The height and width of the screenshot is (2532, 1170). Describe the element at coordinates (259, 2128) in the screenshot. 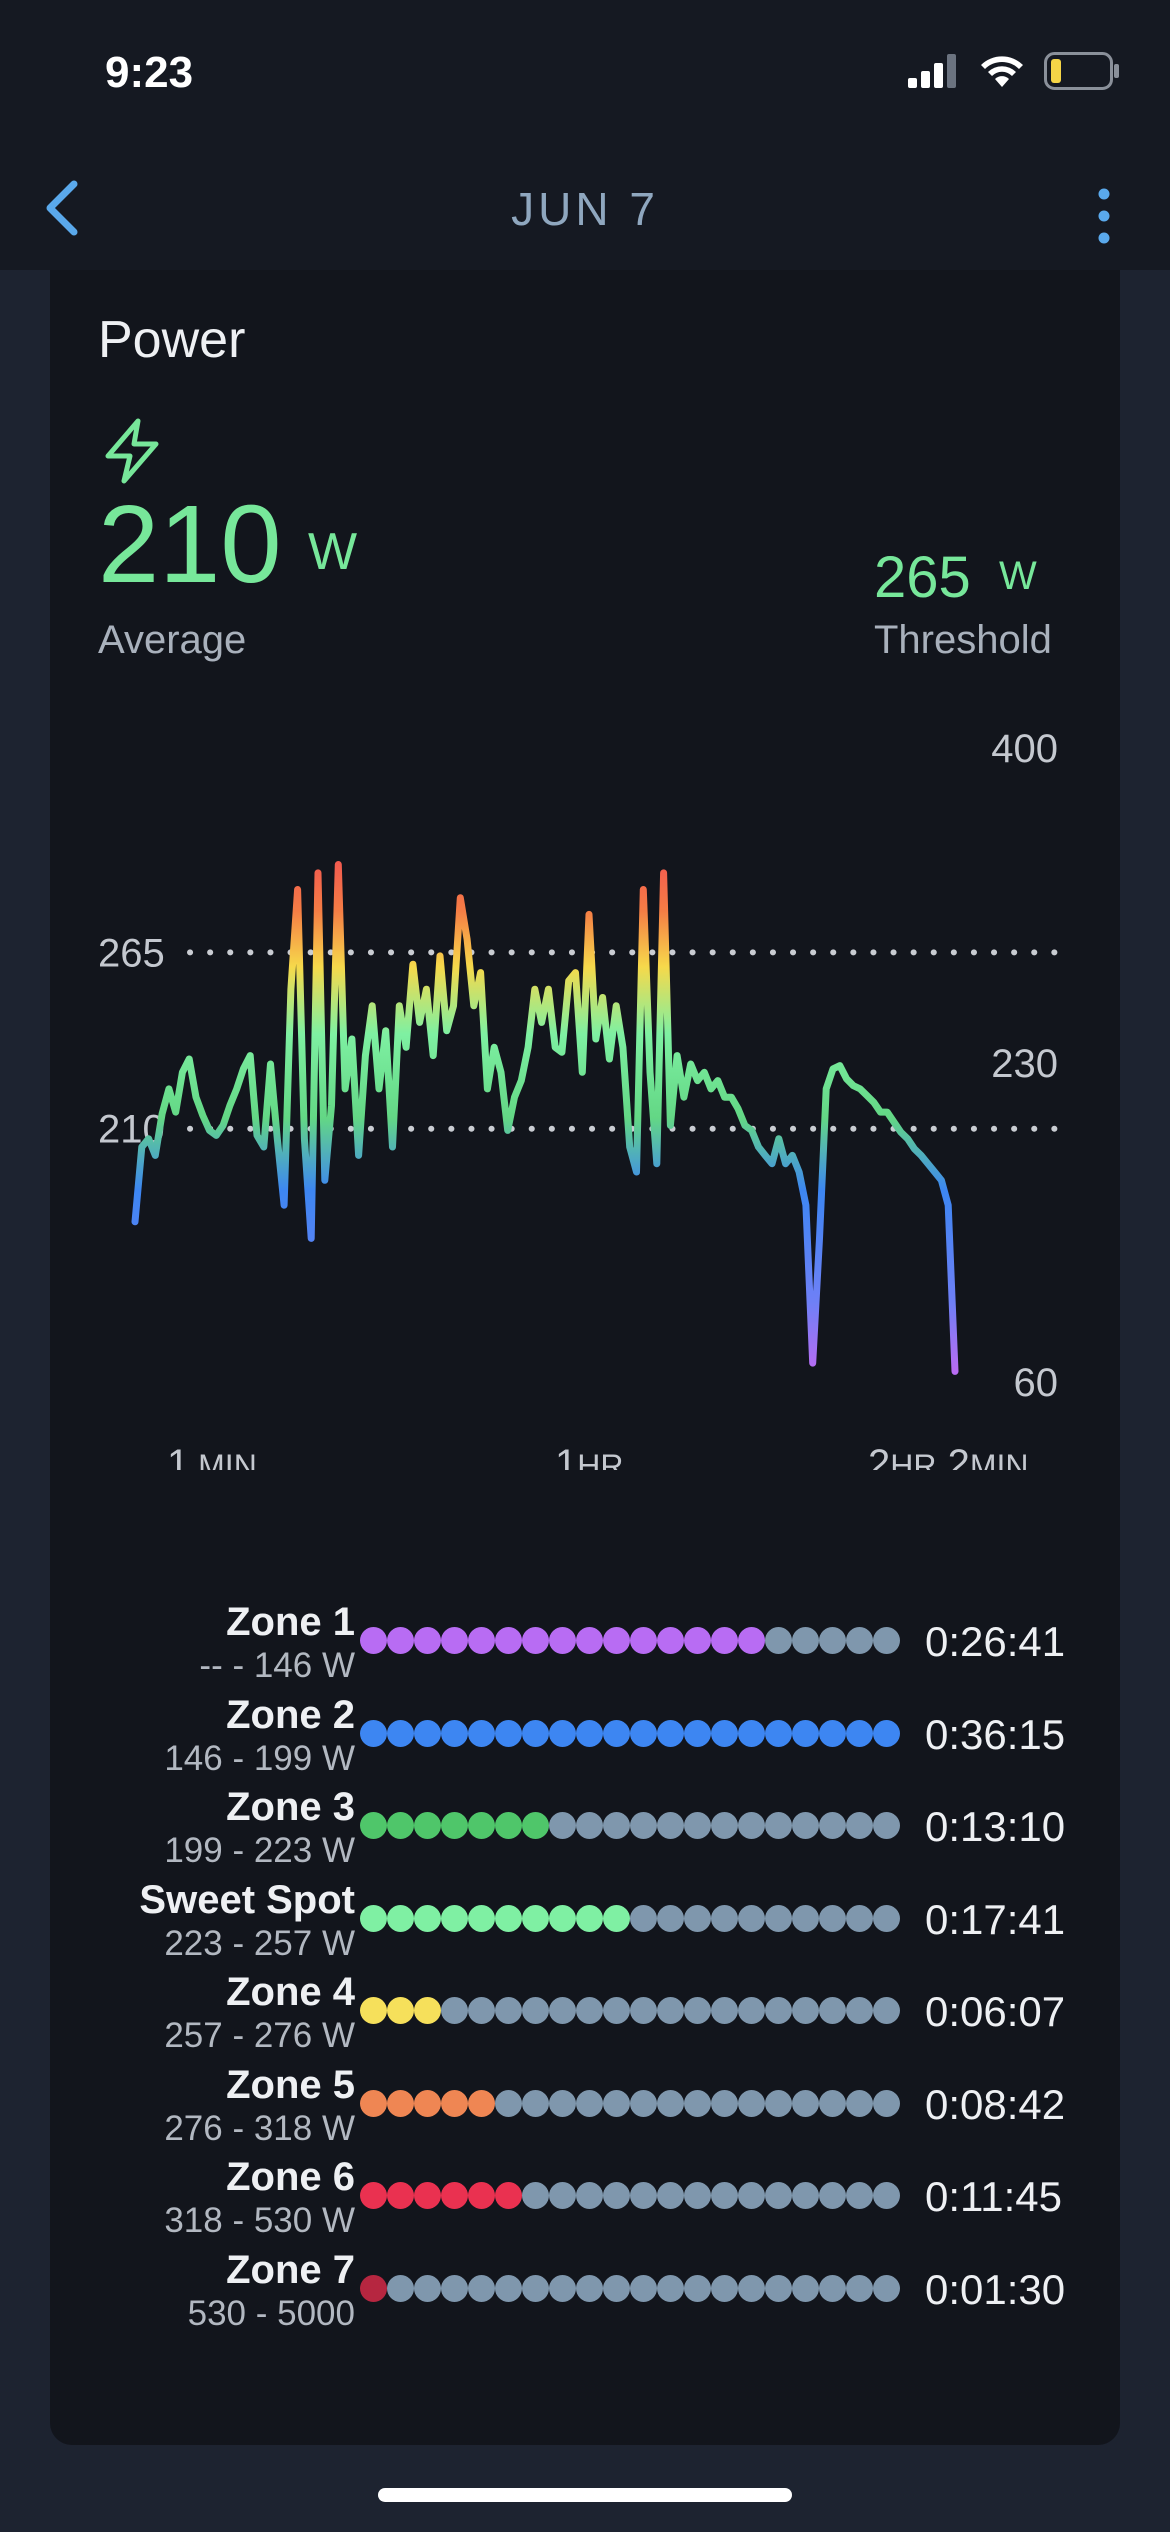

I see `zone-range: 276 - 318 W` at that location.